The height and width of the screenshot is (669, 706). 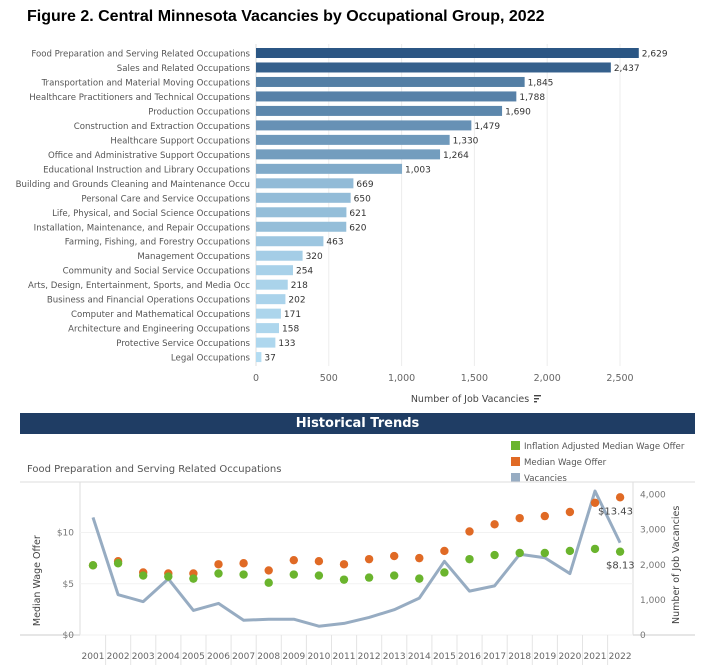 What do you see at coordinates (184, 69) in the screenshot?
I see `category-label: Sales and Related Occupations` at bounding box center [184, 69].